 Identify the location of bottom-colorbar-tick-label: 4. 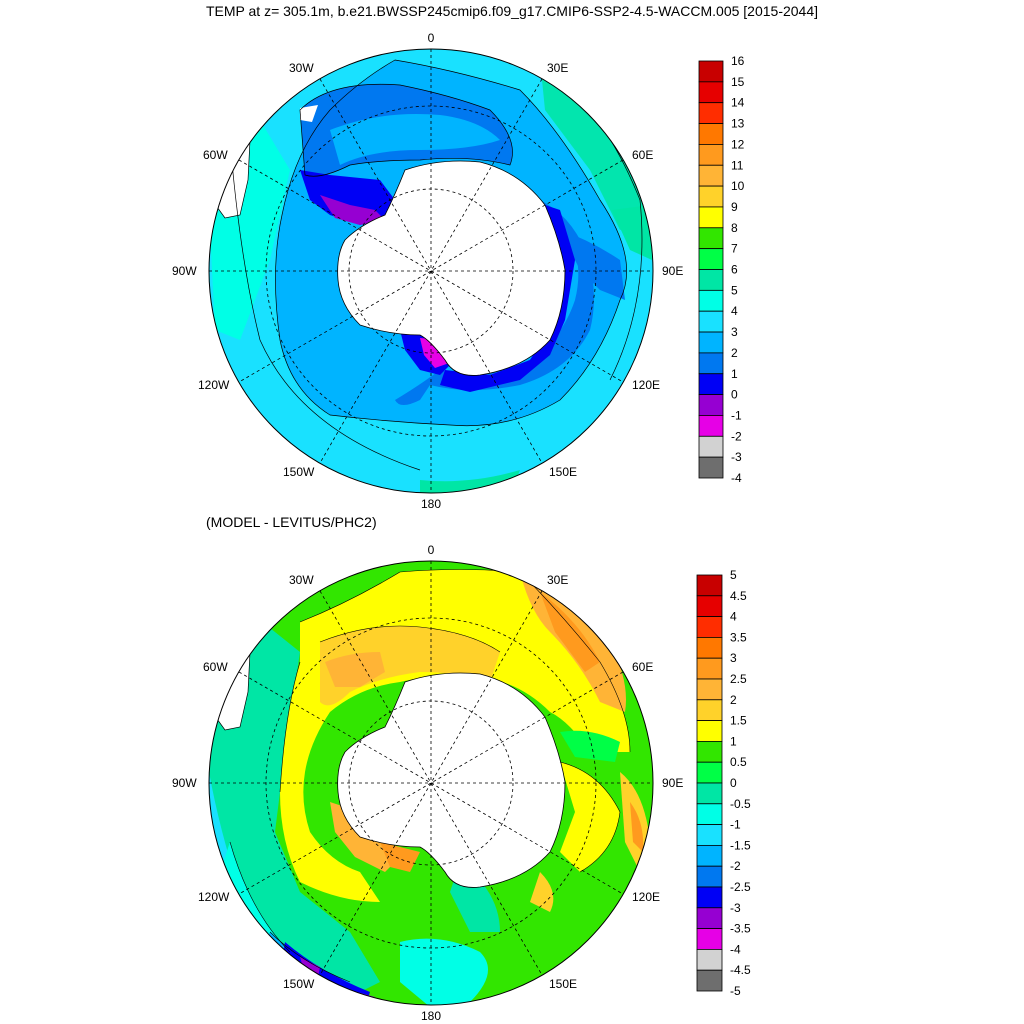
(733, 617).